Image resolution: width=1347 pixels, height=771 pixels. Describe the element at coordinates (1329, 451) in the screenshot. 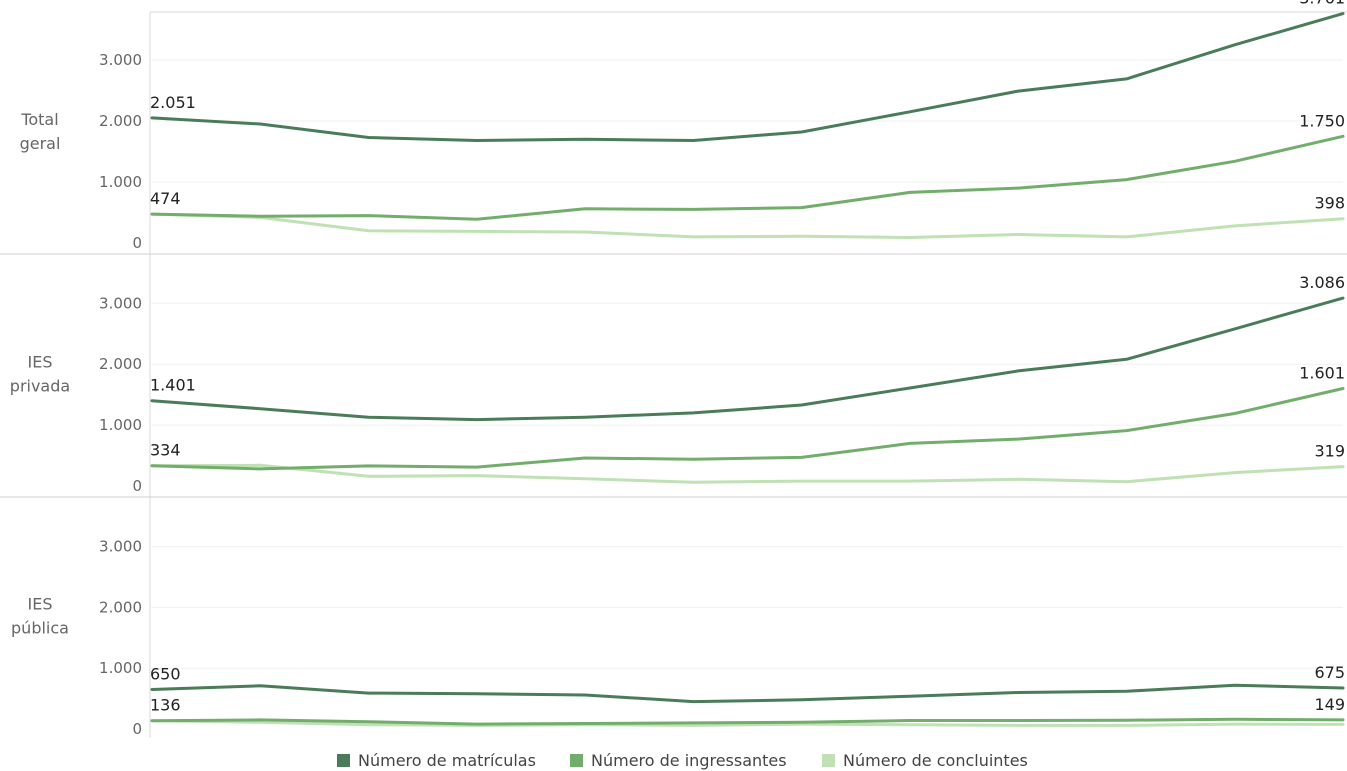

I see `data-label: 319` at that location.